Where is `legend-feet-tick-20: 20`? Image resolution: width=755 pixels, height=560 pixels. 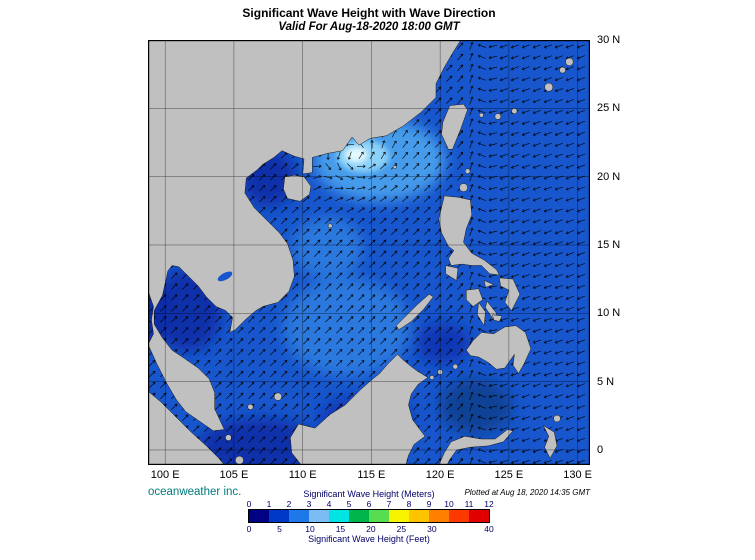 legend-feet-tick-20: 20 is located at coordinates (371, 529).